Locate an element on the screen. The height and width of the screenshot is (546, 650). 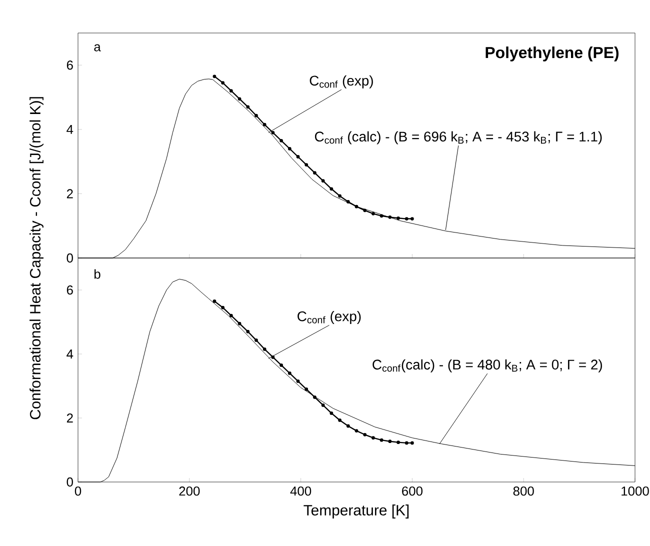
annotation: a is located at coordinates (97, 48).